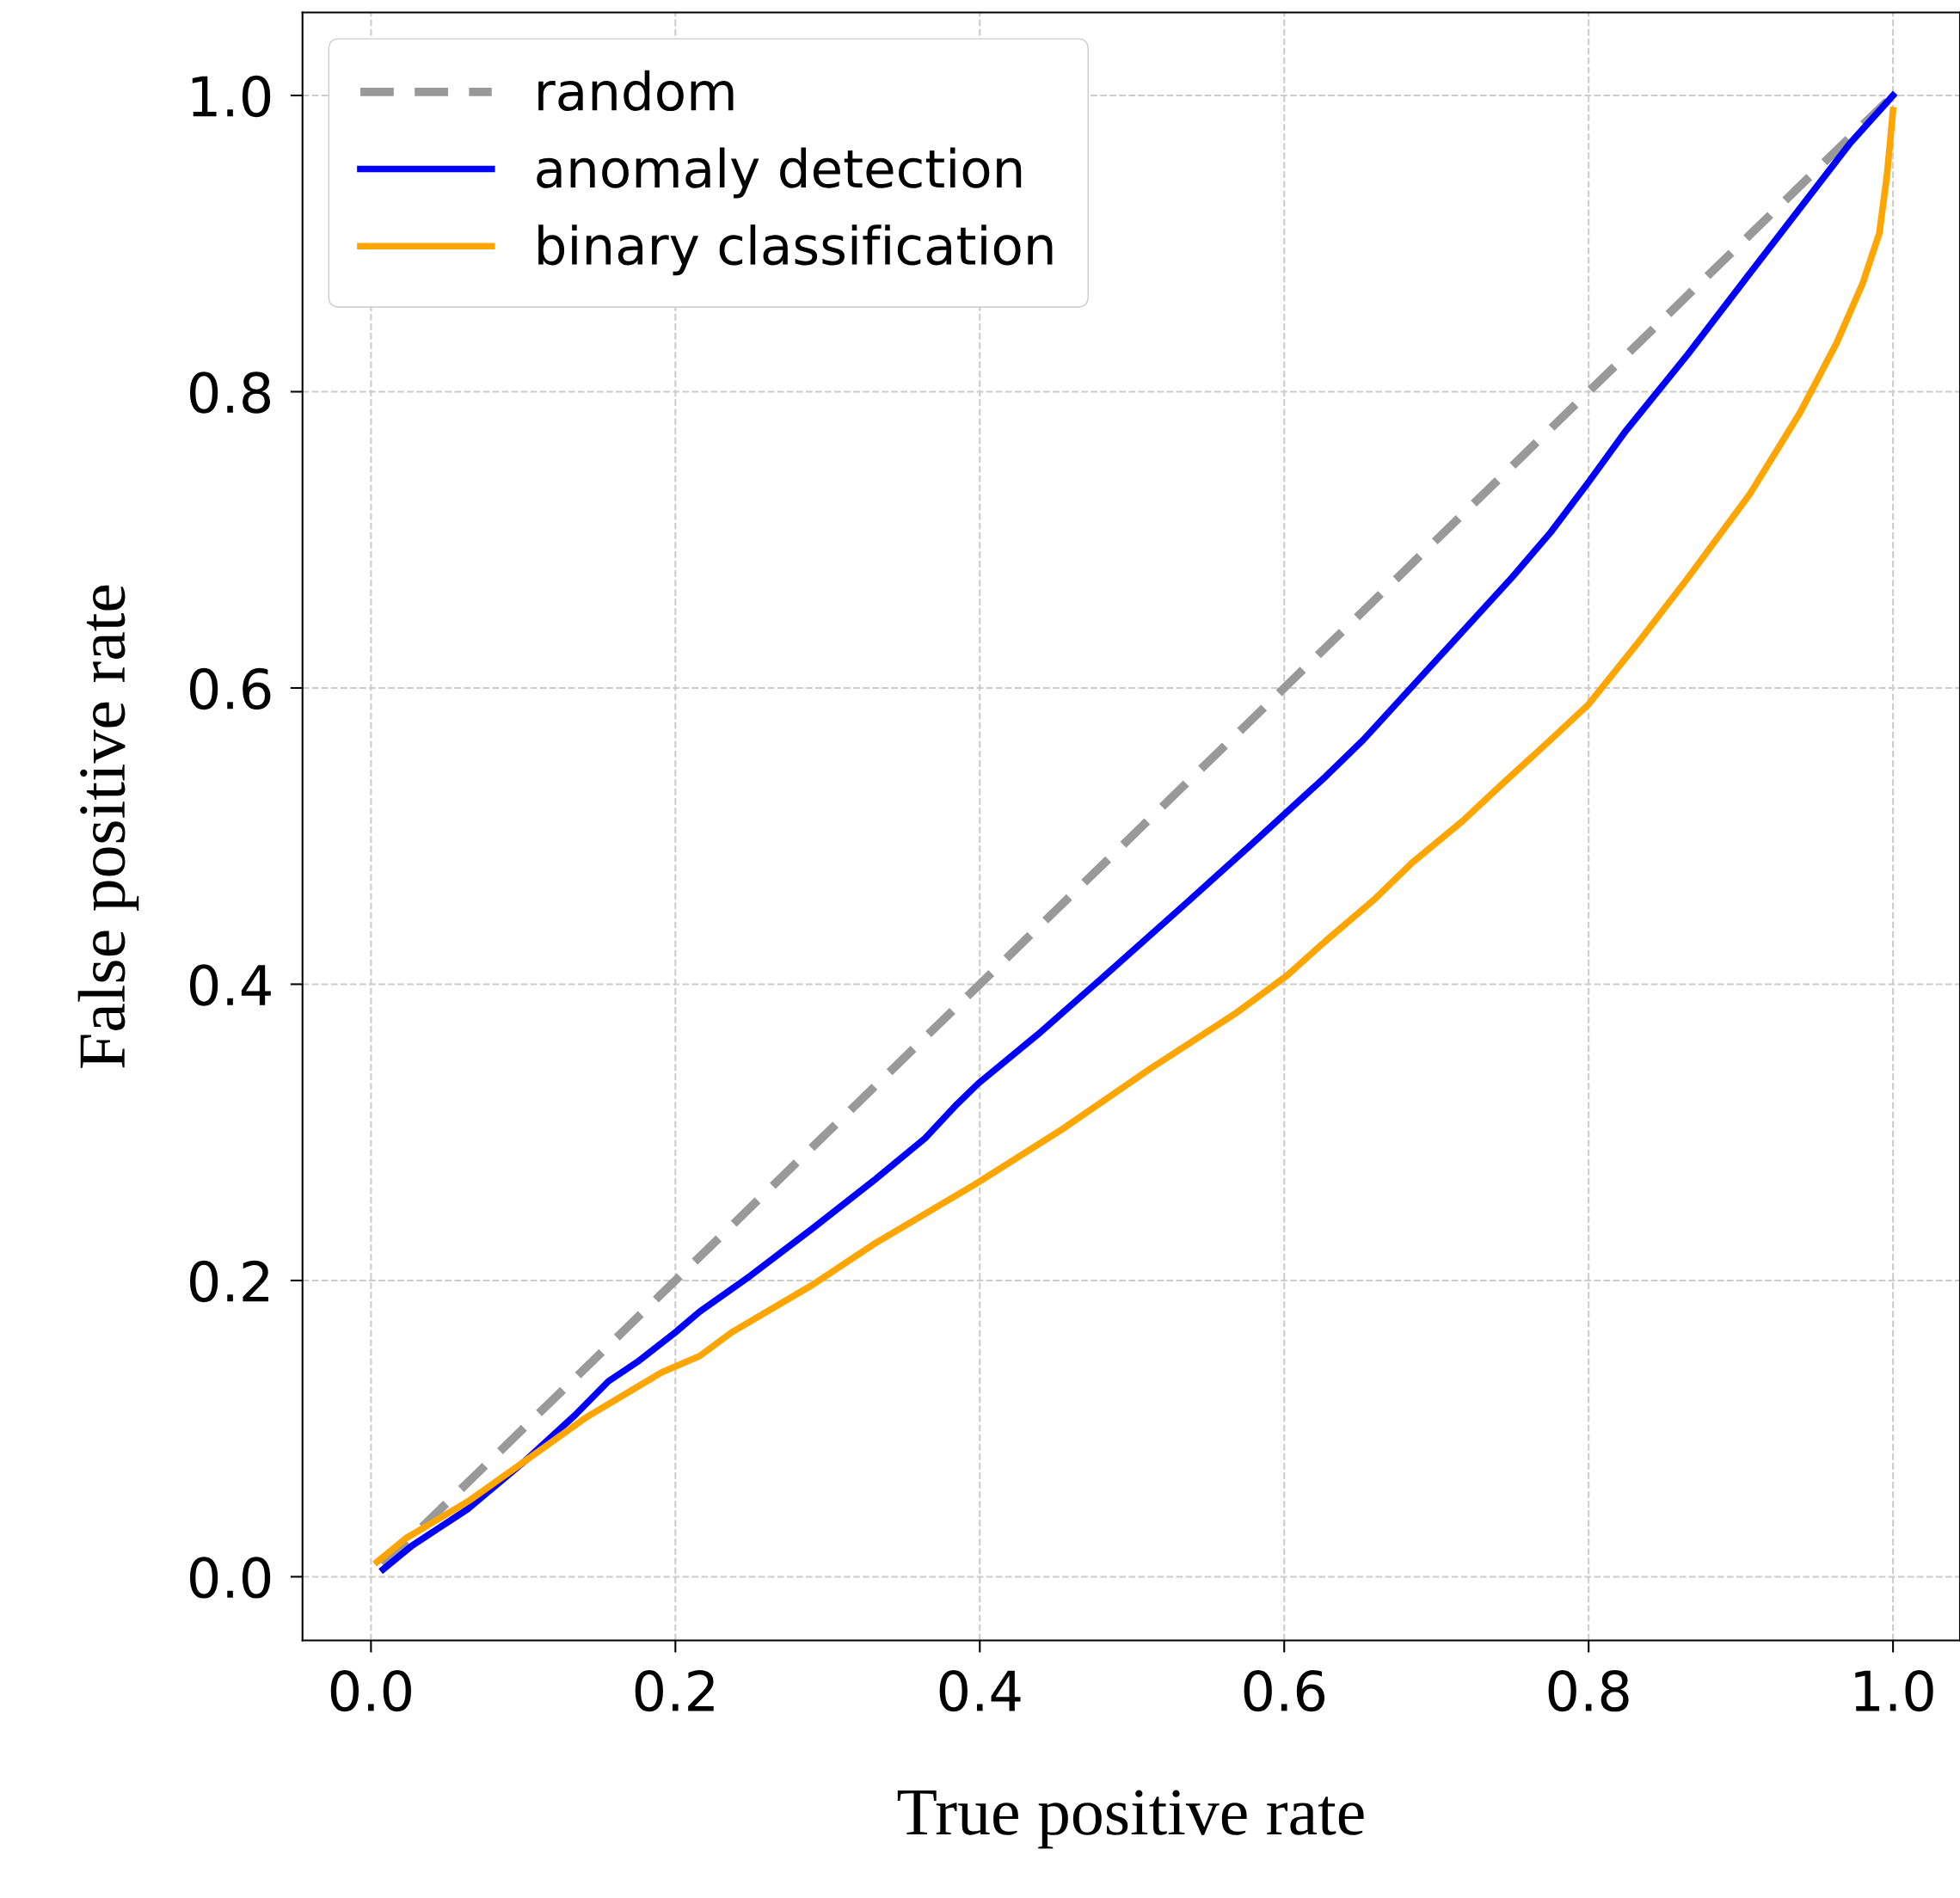 Image resolution: width=1960 pixels, height=1898 pixels. I want to click on legend-label: random, so click(636, 91).